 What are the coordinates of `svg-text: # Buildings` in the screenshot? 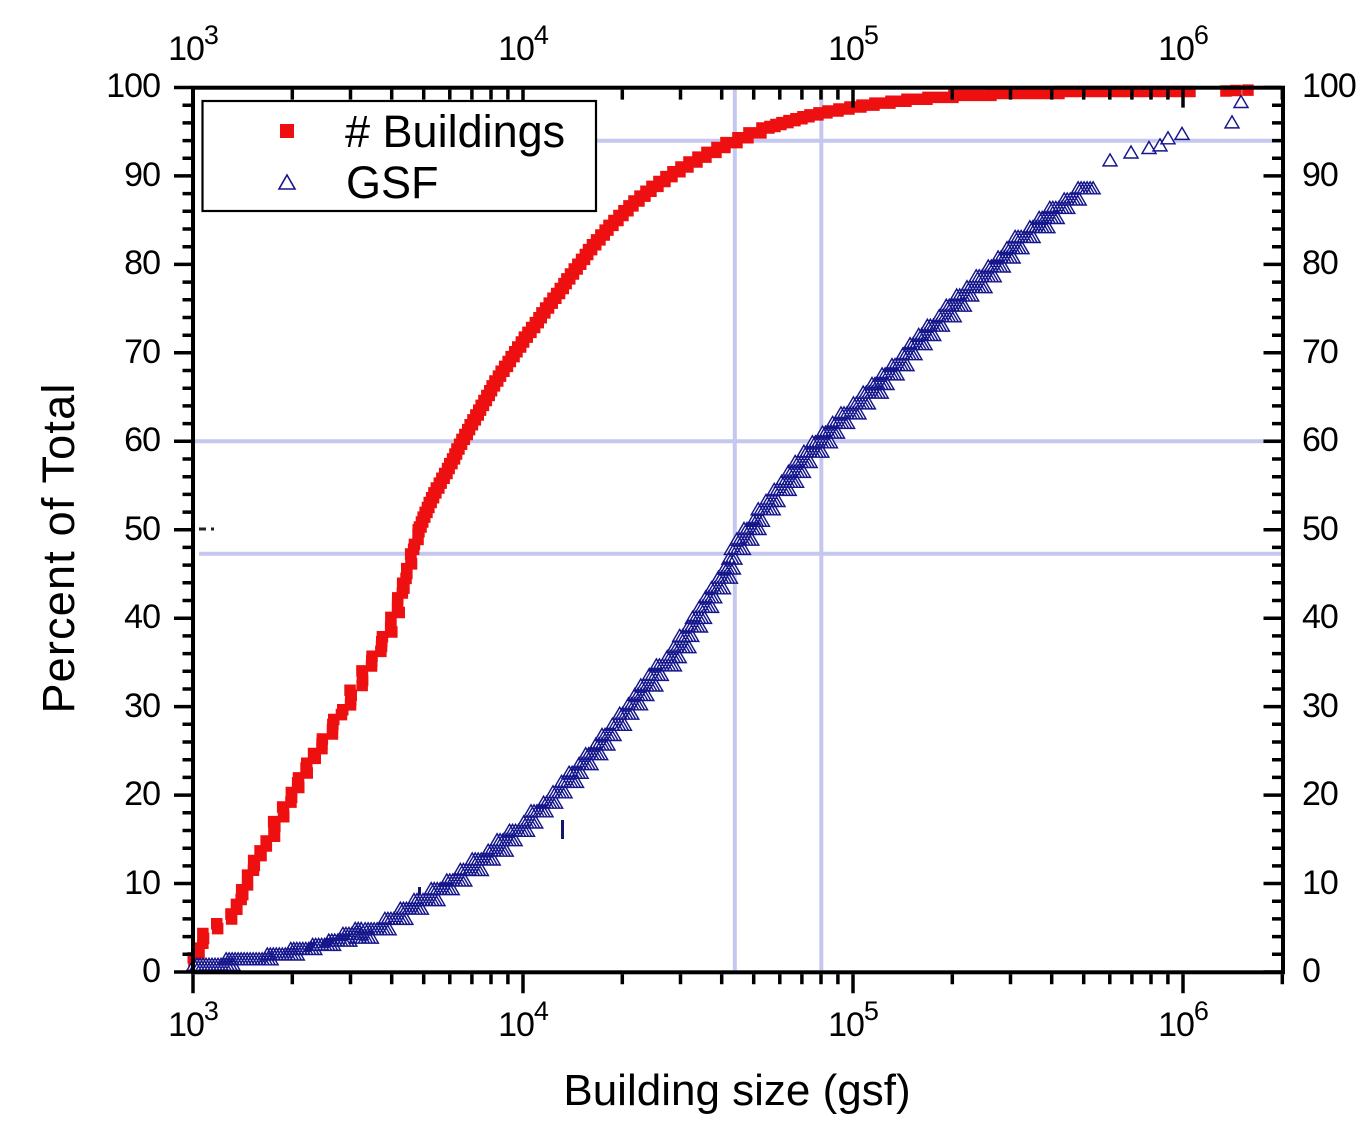 It's located at (455, 131).